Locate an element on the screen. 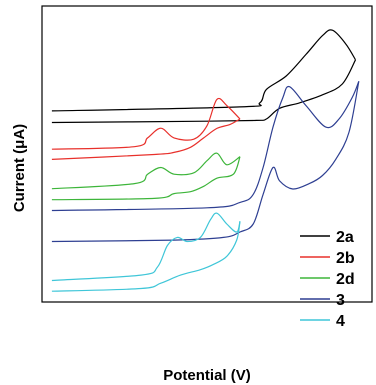 Image resolution: width=376 pixels, height=385 pixels. y-axis-label: Current (μA) is located at coordinates (19, 168).